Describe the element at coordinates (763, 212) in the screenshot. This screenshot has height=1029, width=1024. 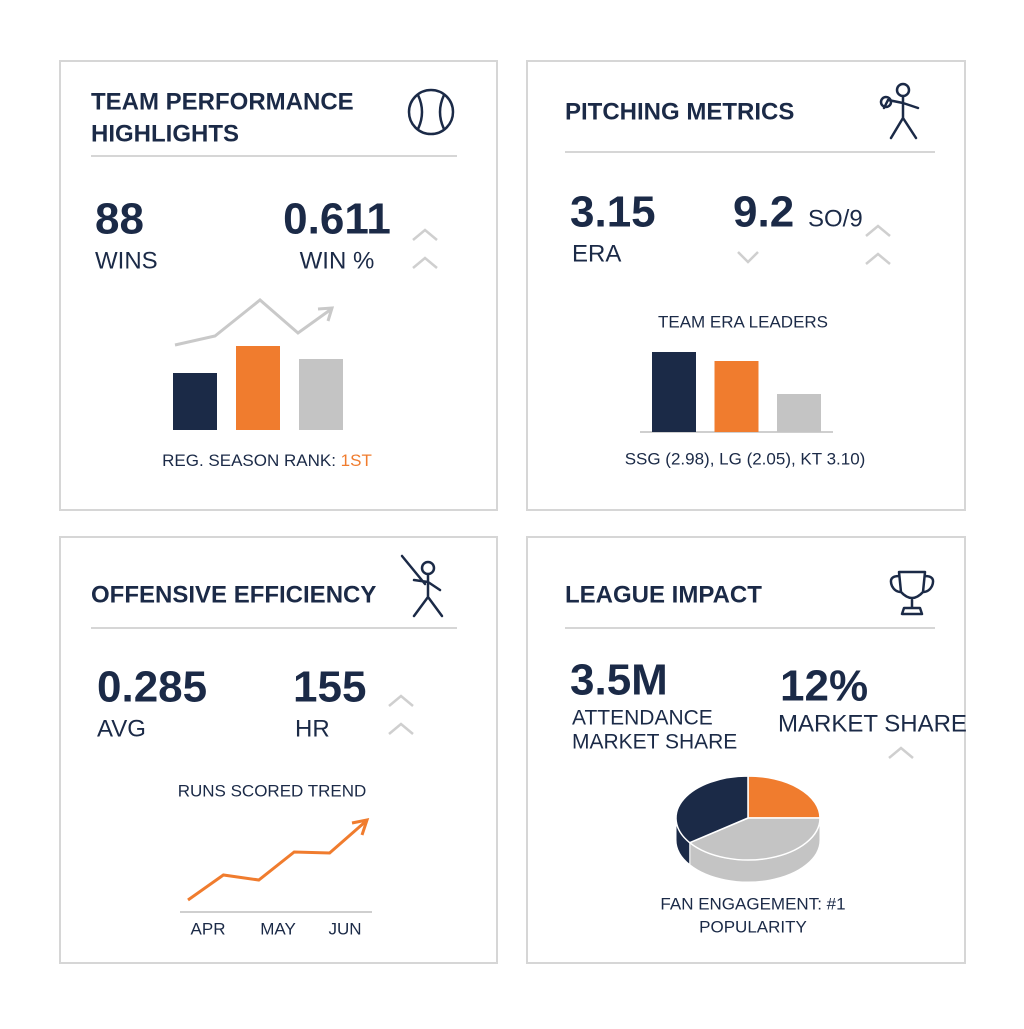
I see `stat-value: 9.2` at that location.